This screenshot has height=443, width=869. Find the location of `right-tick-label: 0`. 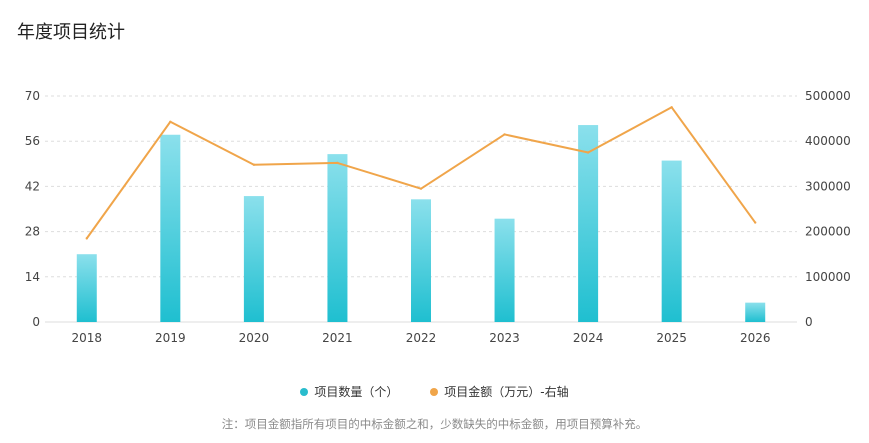

right-tick-label: 0 is located at coordinates (809, 322).